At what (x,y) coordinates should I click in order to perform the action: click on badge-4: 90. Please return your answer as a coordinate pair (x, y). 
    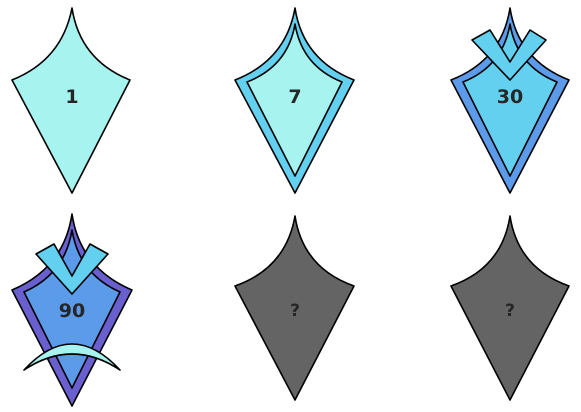
    Looking at the image, I should click on (72, 310).